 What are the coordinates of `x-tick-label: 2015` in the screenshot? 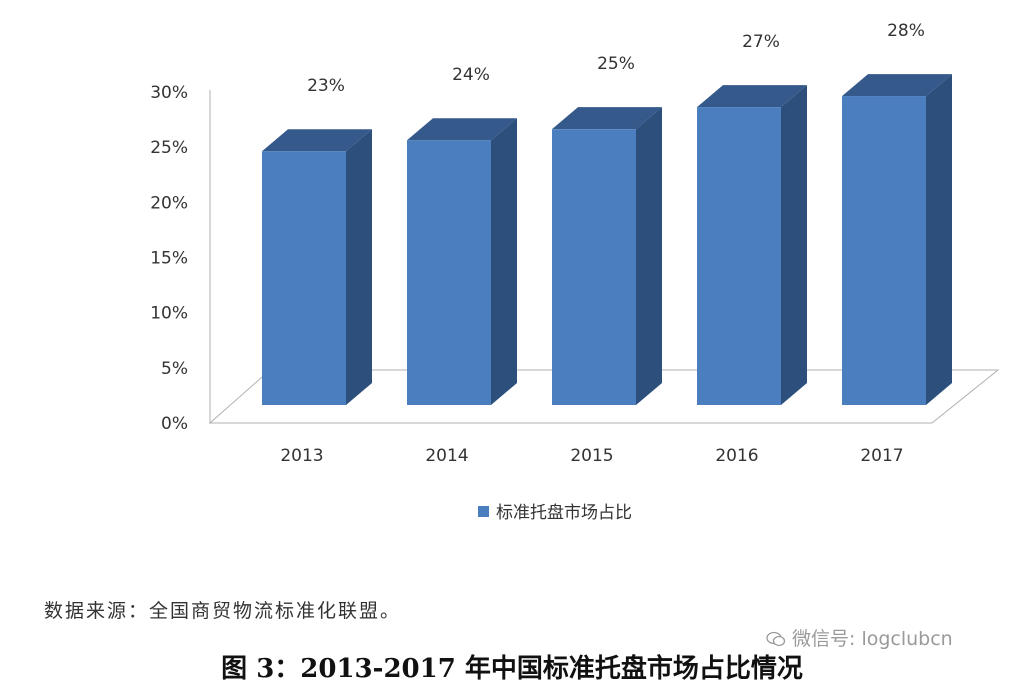 It's located at (591, 456).